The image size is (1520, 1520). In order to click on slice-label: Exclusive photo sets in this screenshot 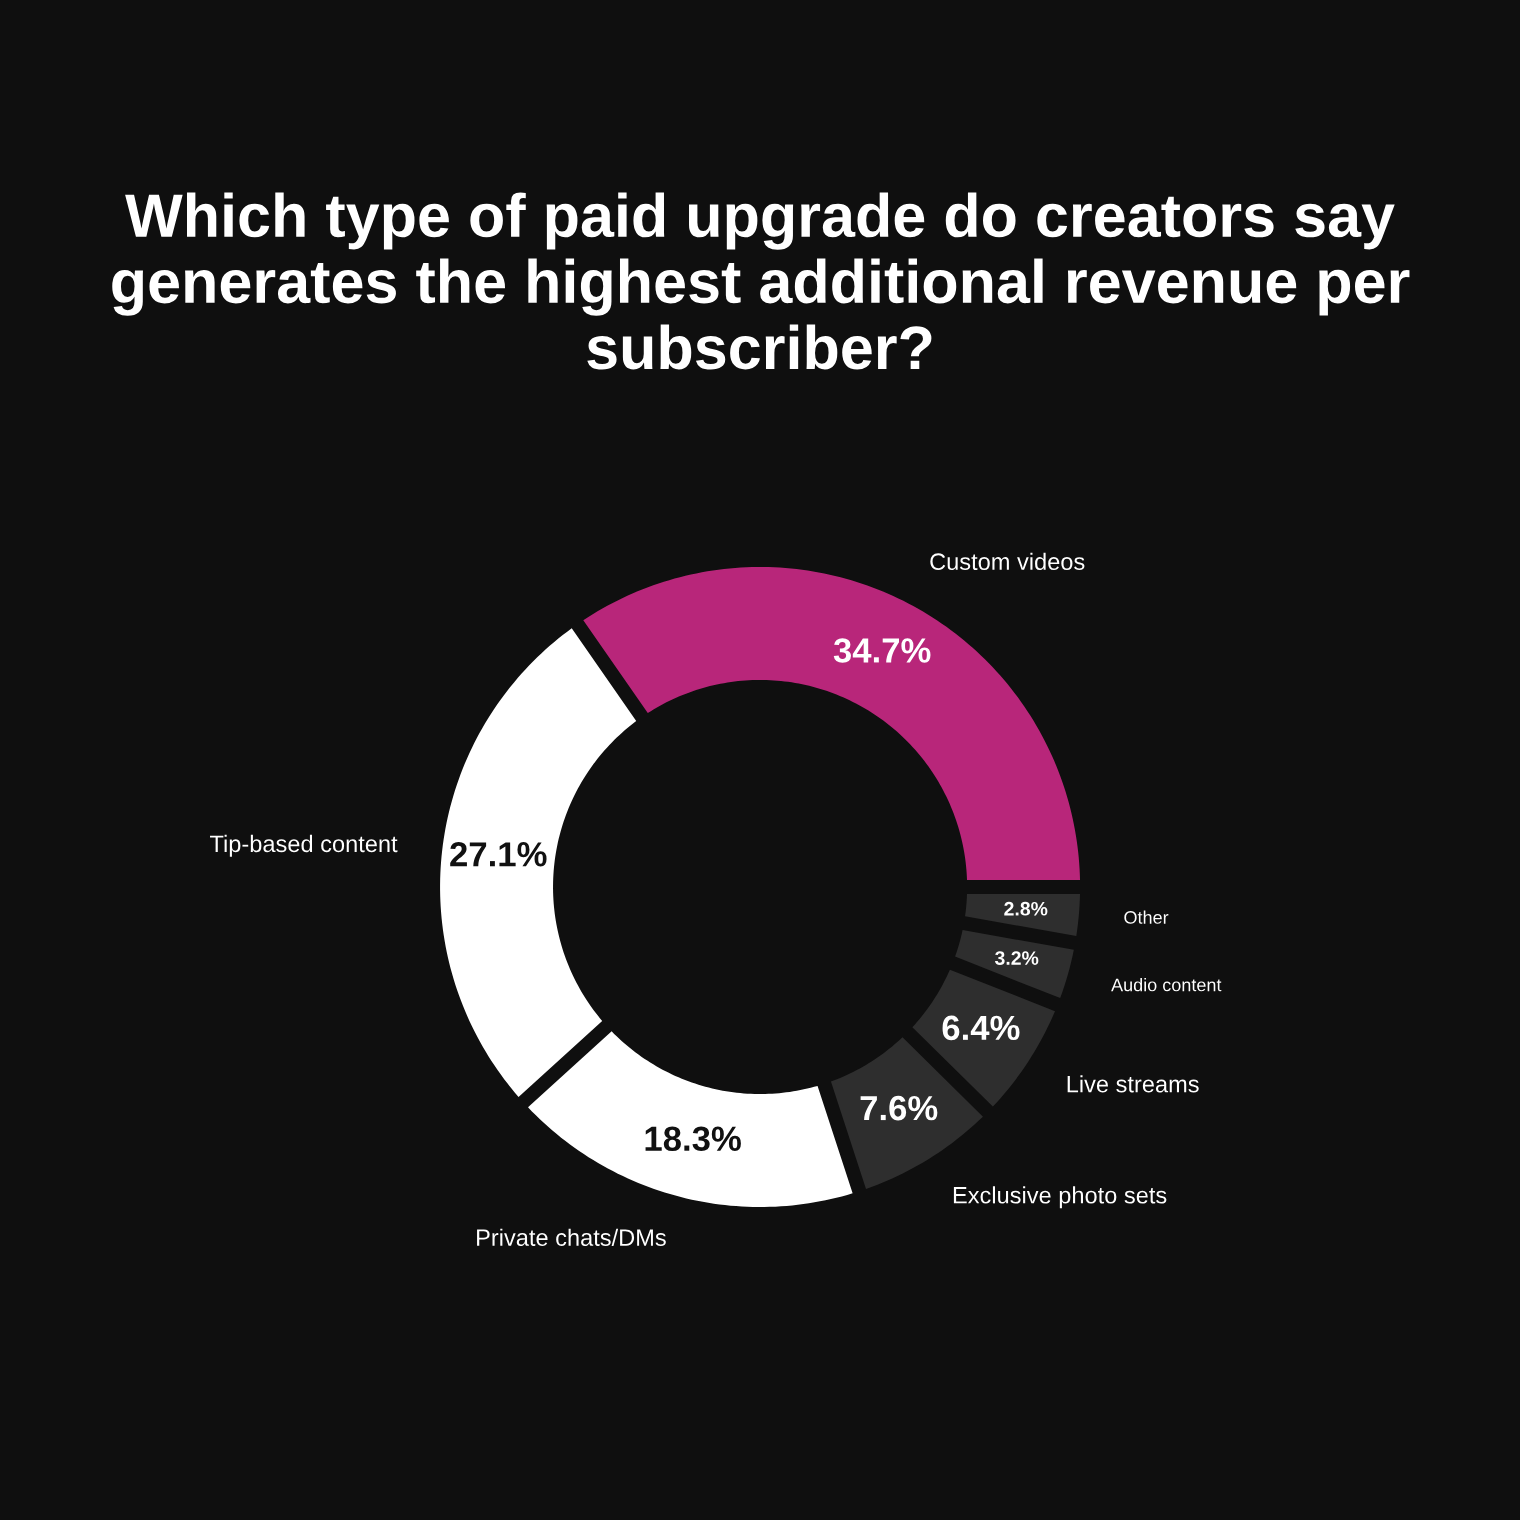, I will do `click(1060, 1197)`.